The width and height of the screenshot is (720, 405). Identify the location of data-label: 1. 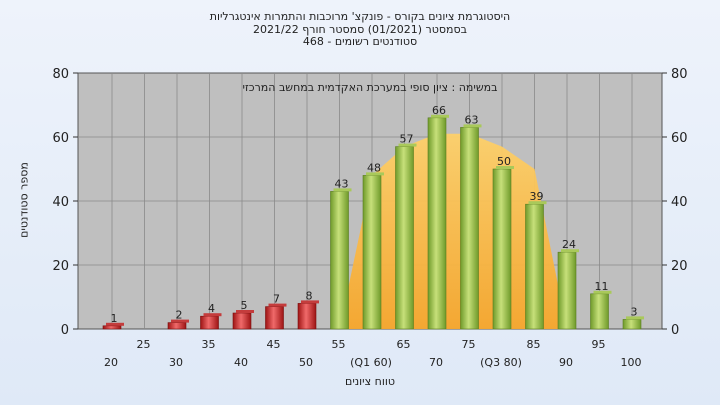
(114, 318).